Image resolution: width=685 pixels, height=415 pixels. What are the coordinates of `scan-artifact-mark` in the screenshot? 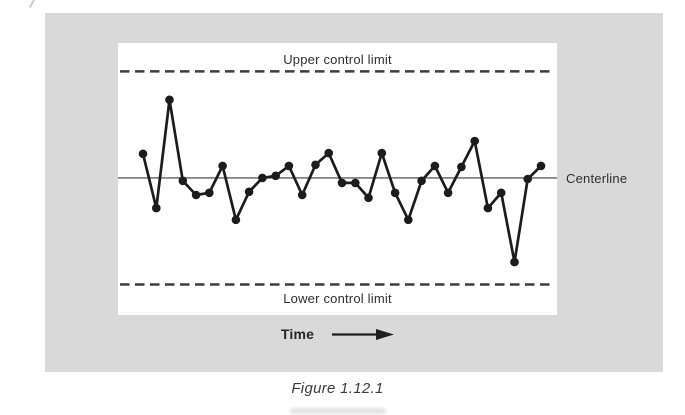 It's located at (32, 4).